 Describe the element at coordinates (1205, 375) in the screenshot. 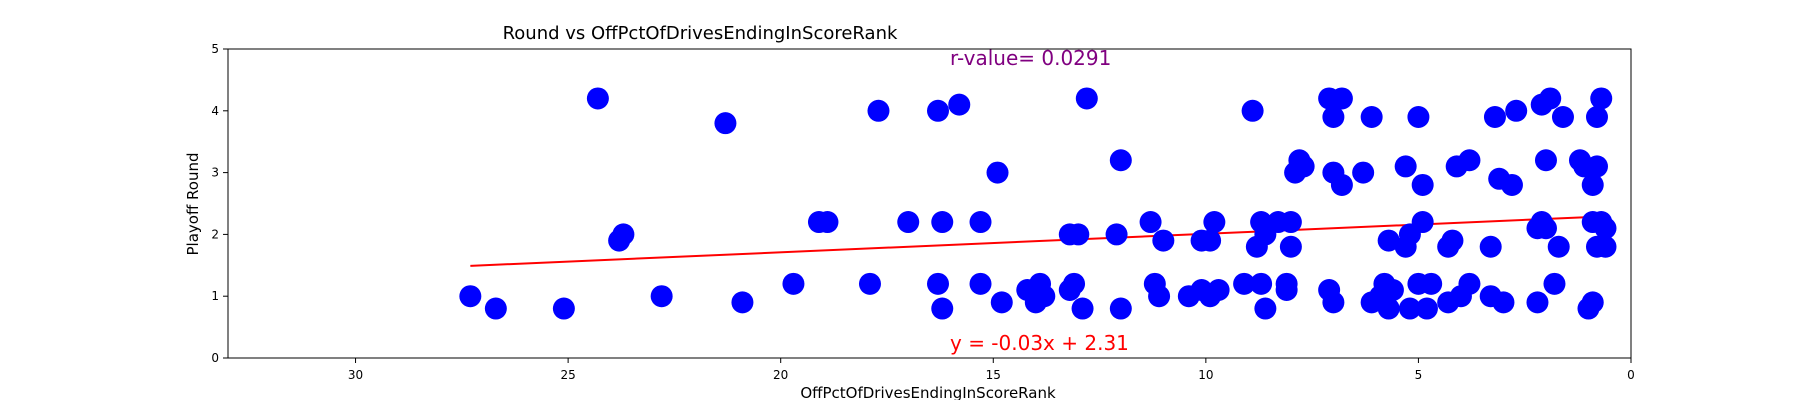

I see `x-tick-label: 10` at that location.